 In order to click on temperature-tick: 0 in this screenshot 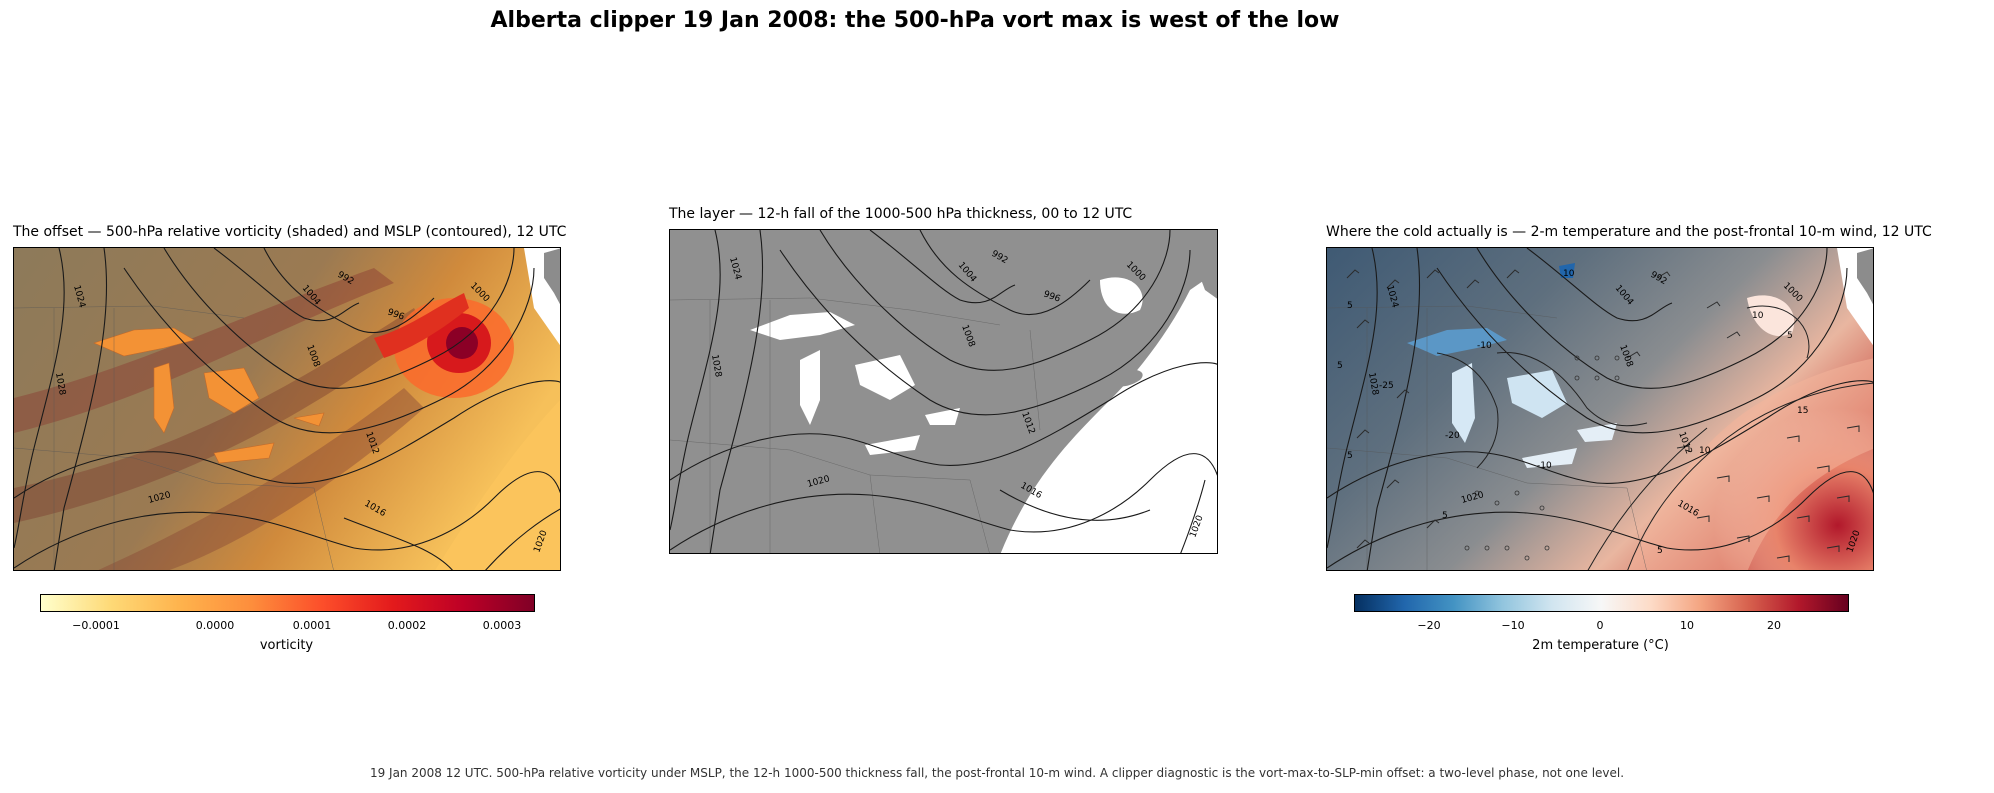, I will do `click(1600, 625)`.